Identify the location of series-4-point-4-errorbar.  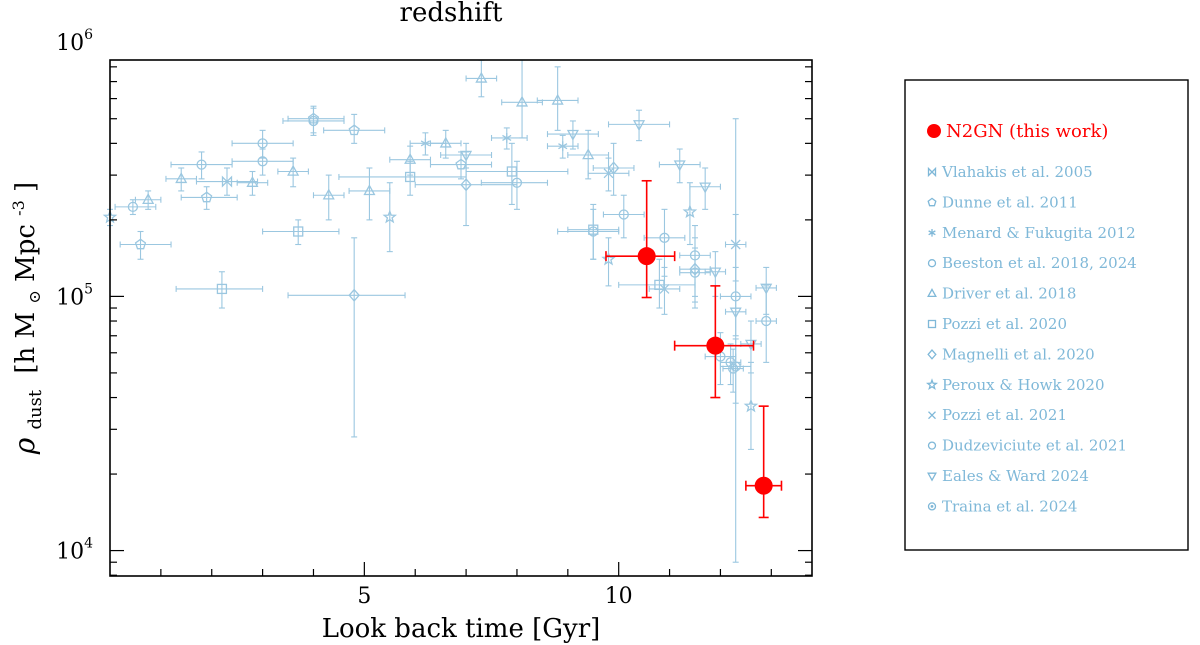
(328, 197).